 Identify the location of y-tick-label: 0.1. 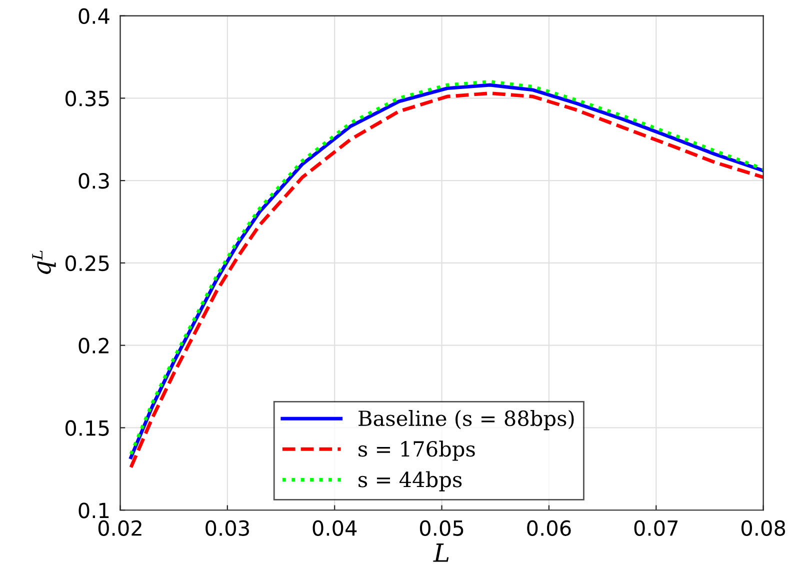
(93, 510).